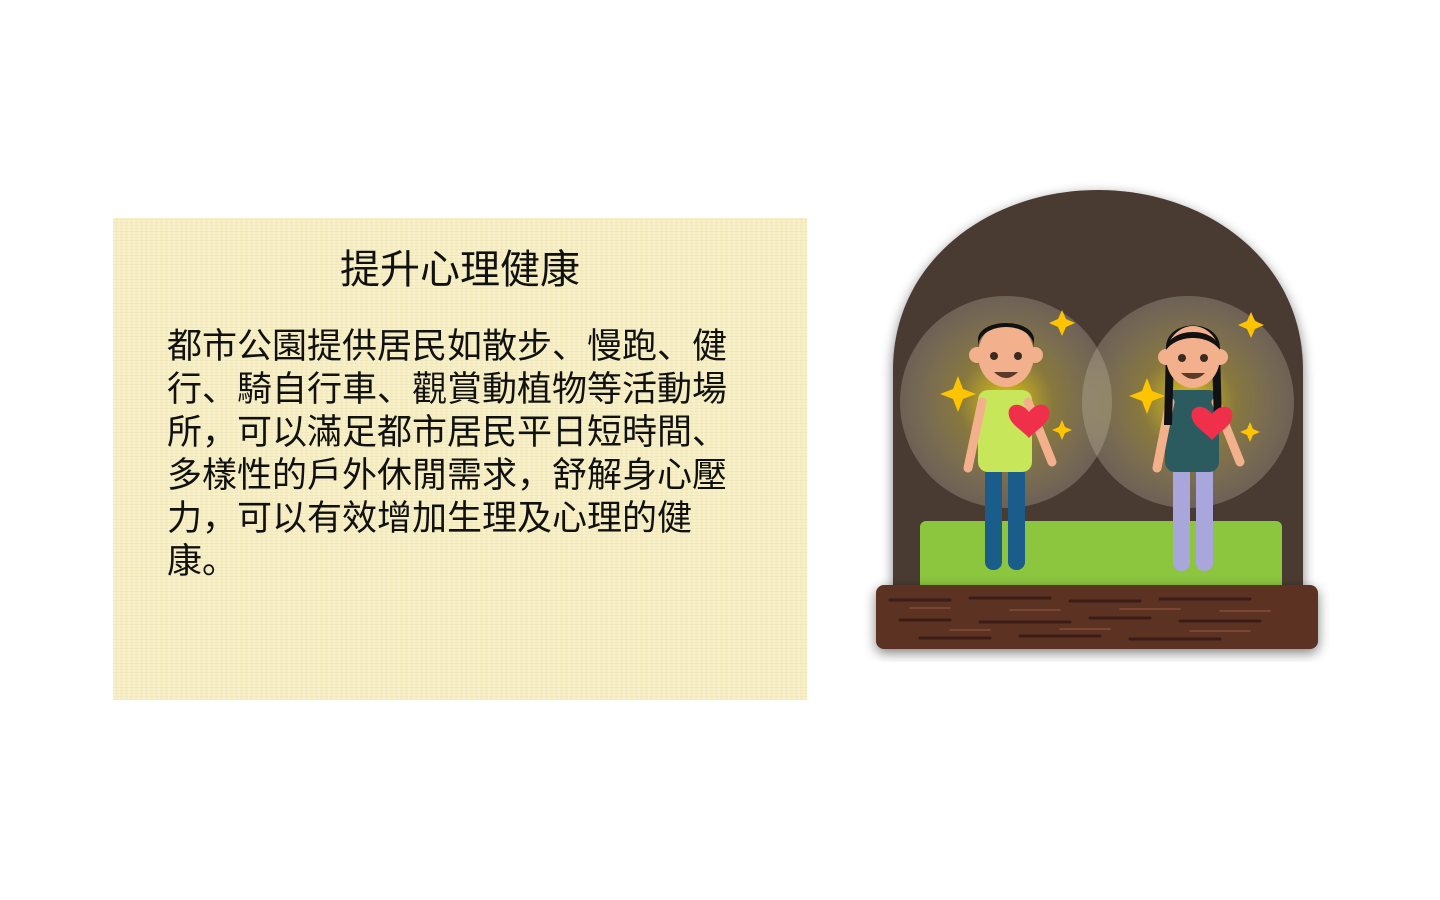 The width and height of the screenshot is (1440, 900). I want to click on wooden-base, so click(1097, 617).